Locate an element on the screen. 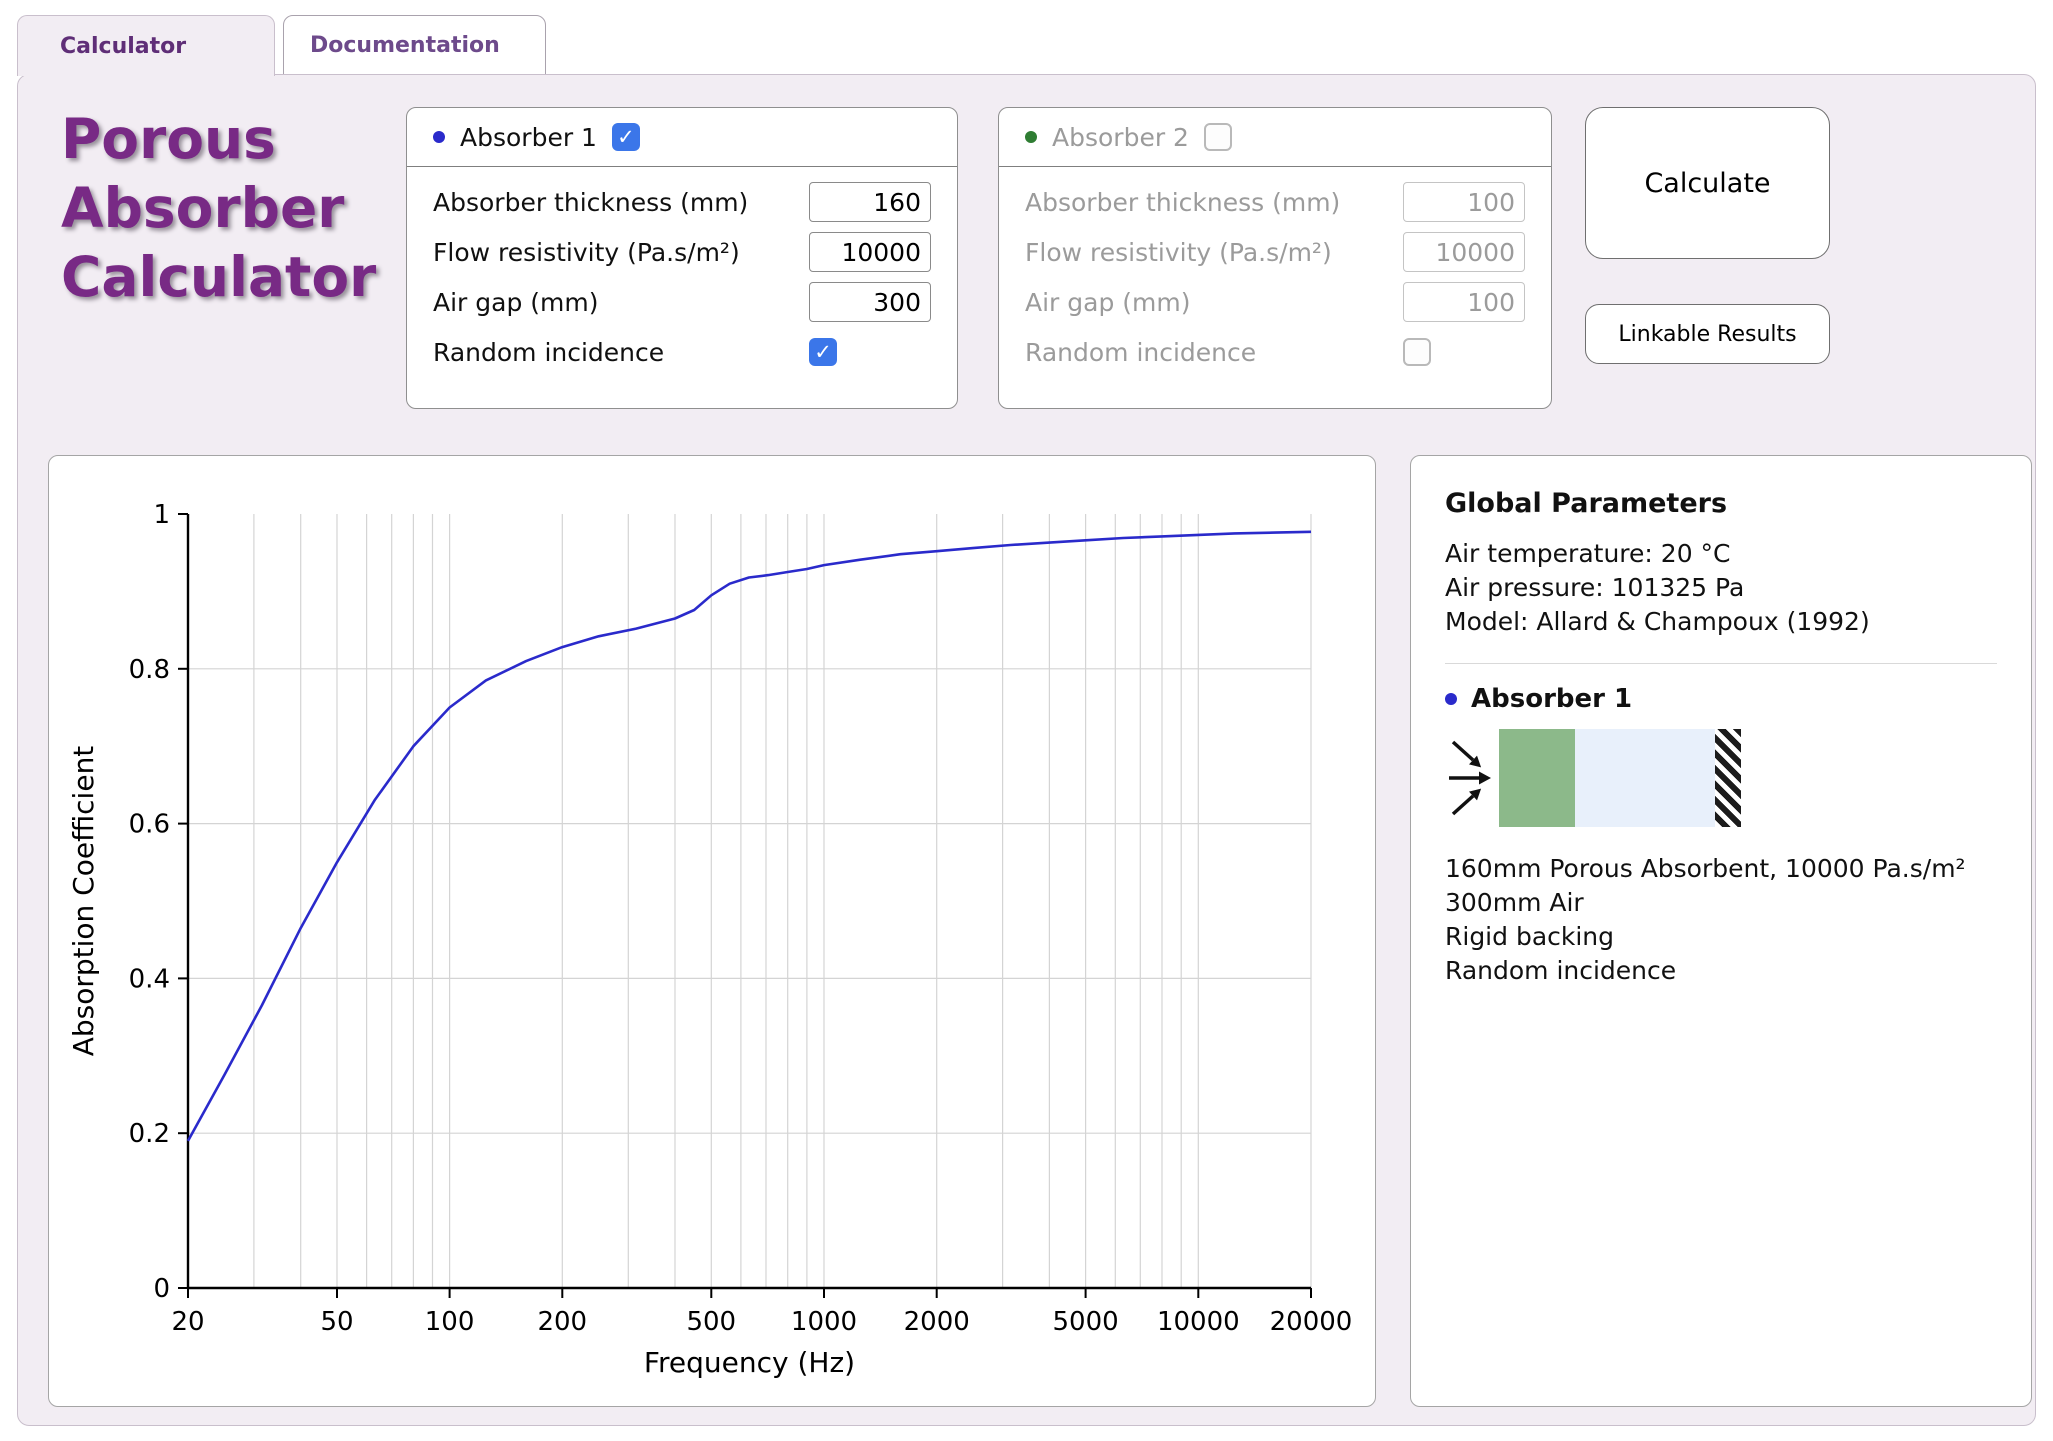  svg-text: 200 is located at coordinates (562, 1322).